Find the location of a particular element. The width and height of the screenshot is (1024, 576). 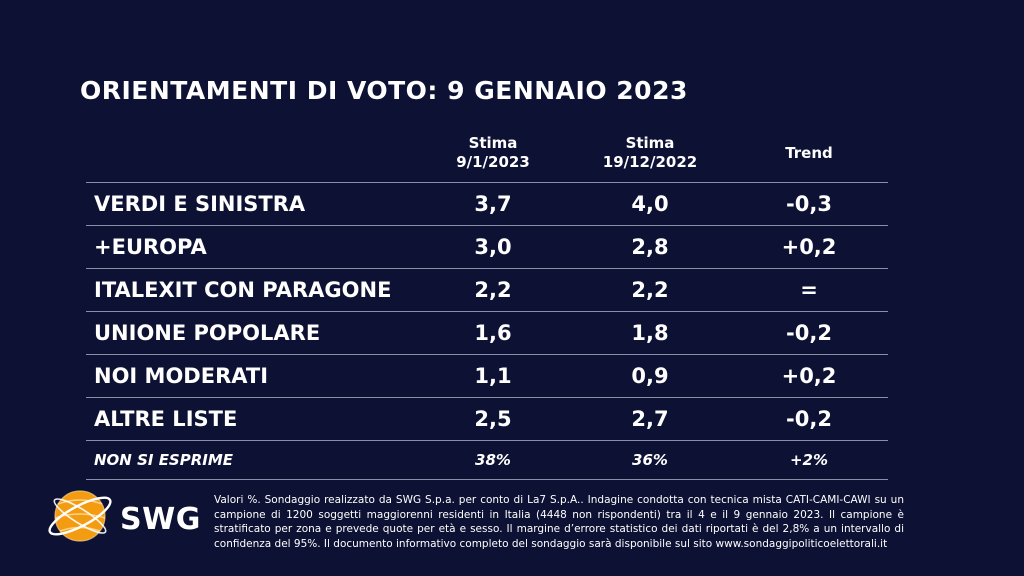

swg-globe-logo-icon is located at coordinates (80, 516).